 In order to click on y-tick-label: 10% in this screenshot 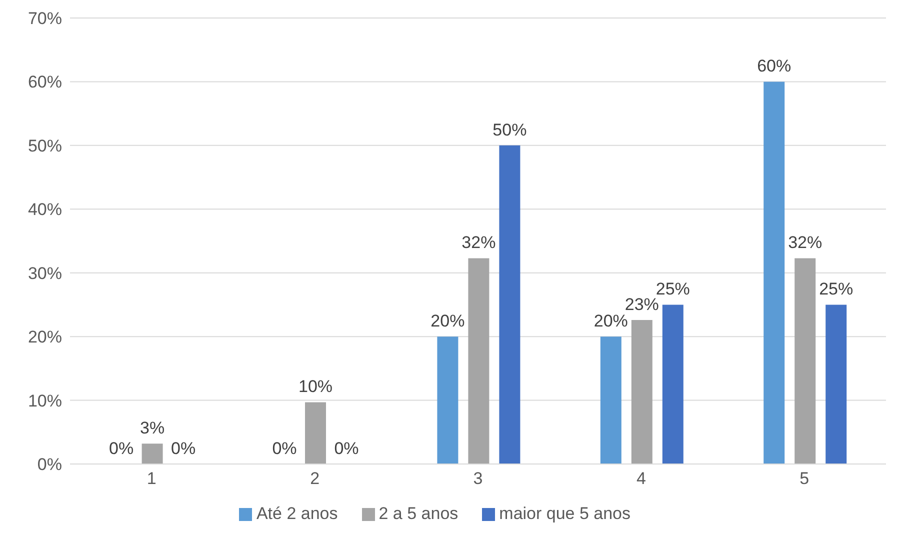, I will do `click(45, 400)`.